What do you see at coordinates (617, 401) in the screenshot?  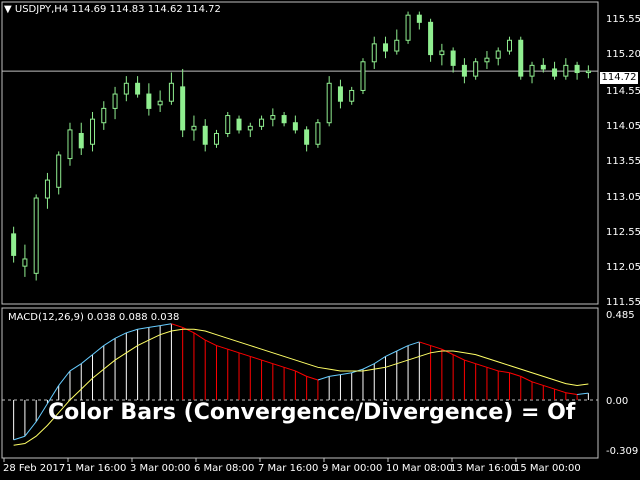 I see `macd-tick: 0.00` at bounding box center [617, 401].